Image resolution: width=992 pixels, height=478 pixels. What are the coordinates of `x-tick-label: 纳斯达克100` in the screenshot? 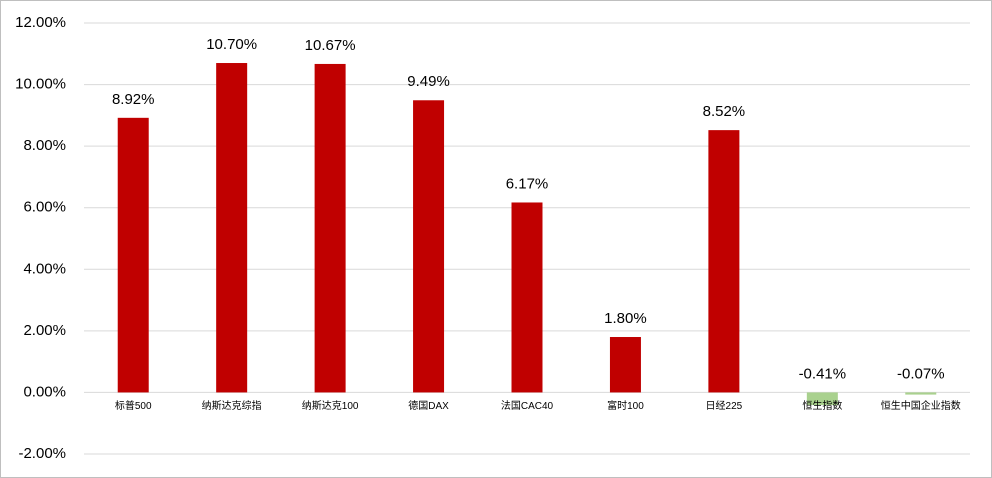 It's located at (330, 405).